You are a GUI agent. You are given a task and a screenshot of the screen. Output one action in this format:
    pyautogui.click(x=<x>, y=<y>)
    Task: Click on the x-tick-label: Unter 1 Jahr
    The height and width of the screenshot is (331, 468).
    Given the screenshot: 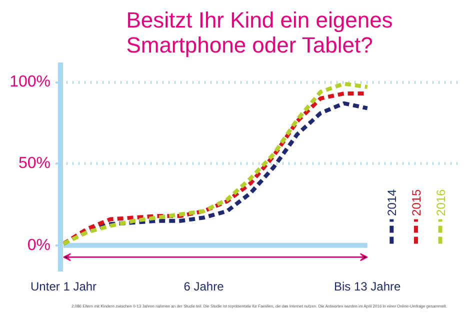 What is the action you would take?
    pyautogui.click(x=63, y=287)
    